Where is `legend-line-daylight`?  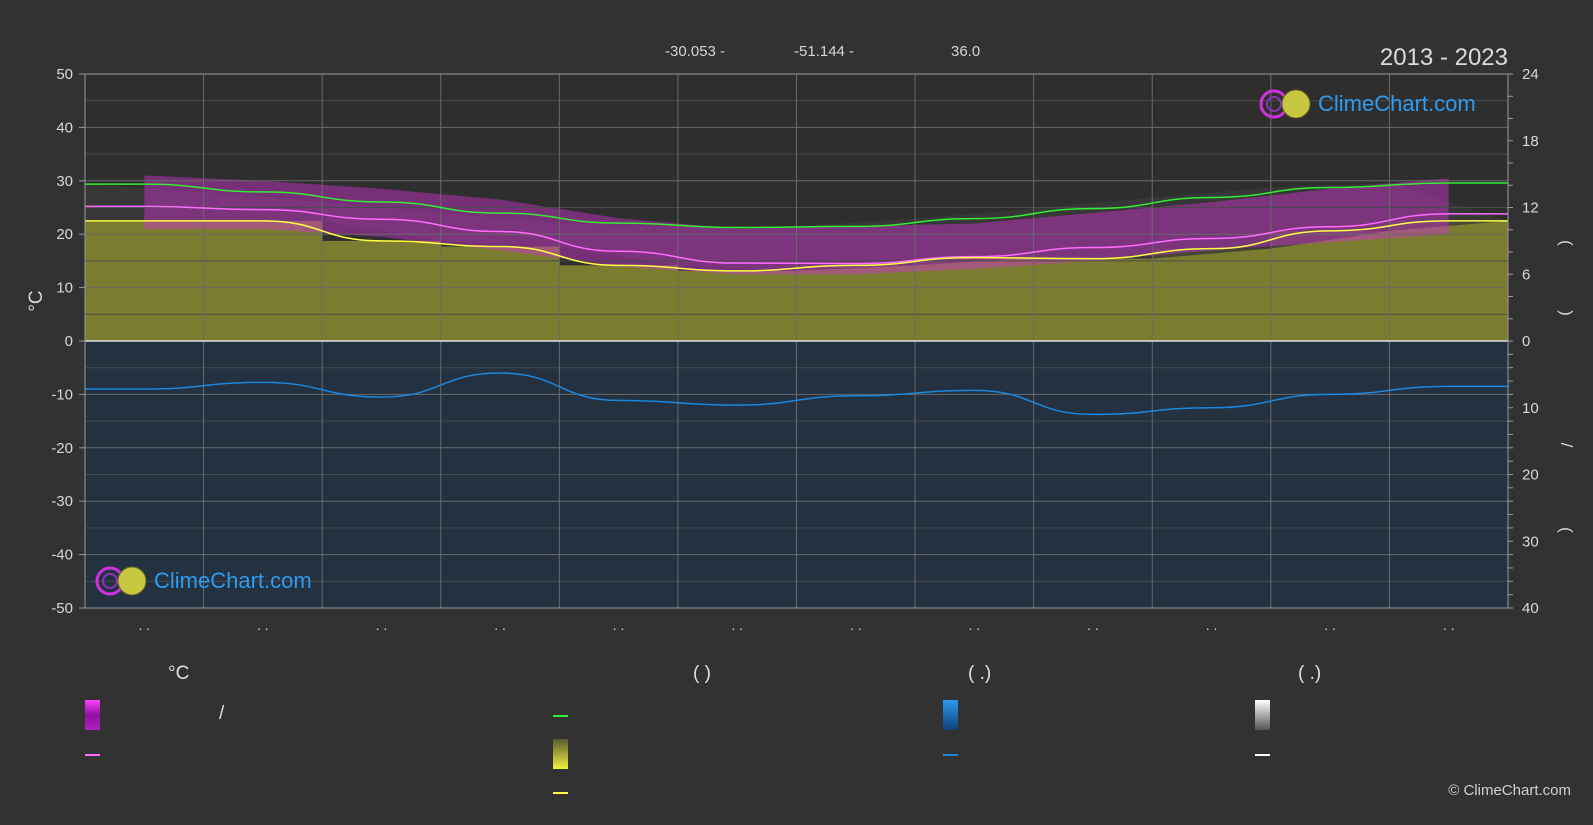
legend-line-daylight is located at coordinates (560, 716).